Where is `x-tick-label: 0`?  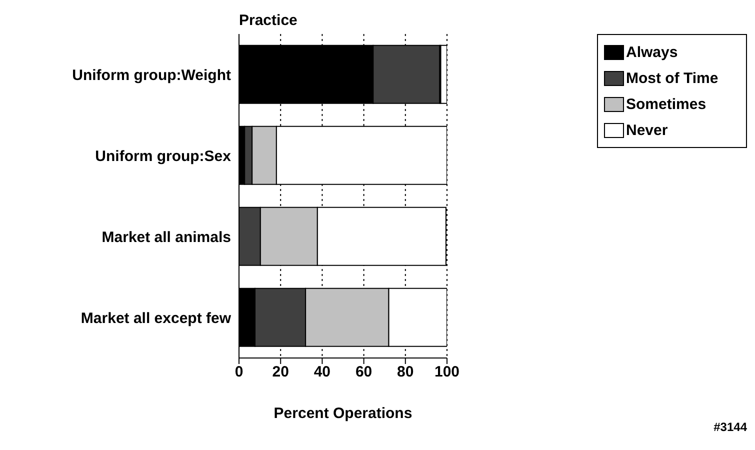 x-tick-label: 0 is located at coordinates (239, 372).